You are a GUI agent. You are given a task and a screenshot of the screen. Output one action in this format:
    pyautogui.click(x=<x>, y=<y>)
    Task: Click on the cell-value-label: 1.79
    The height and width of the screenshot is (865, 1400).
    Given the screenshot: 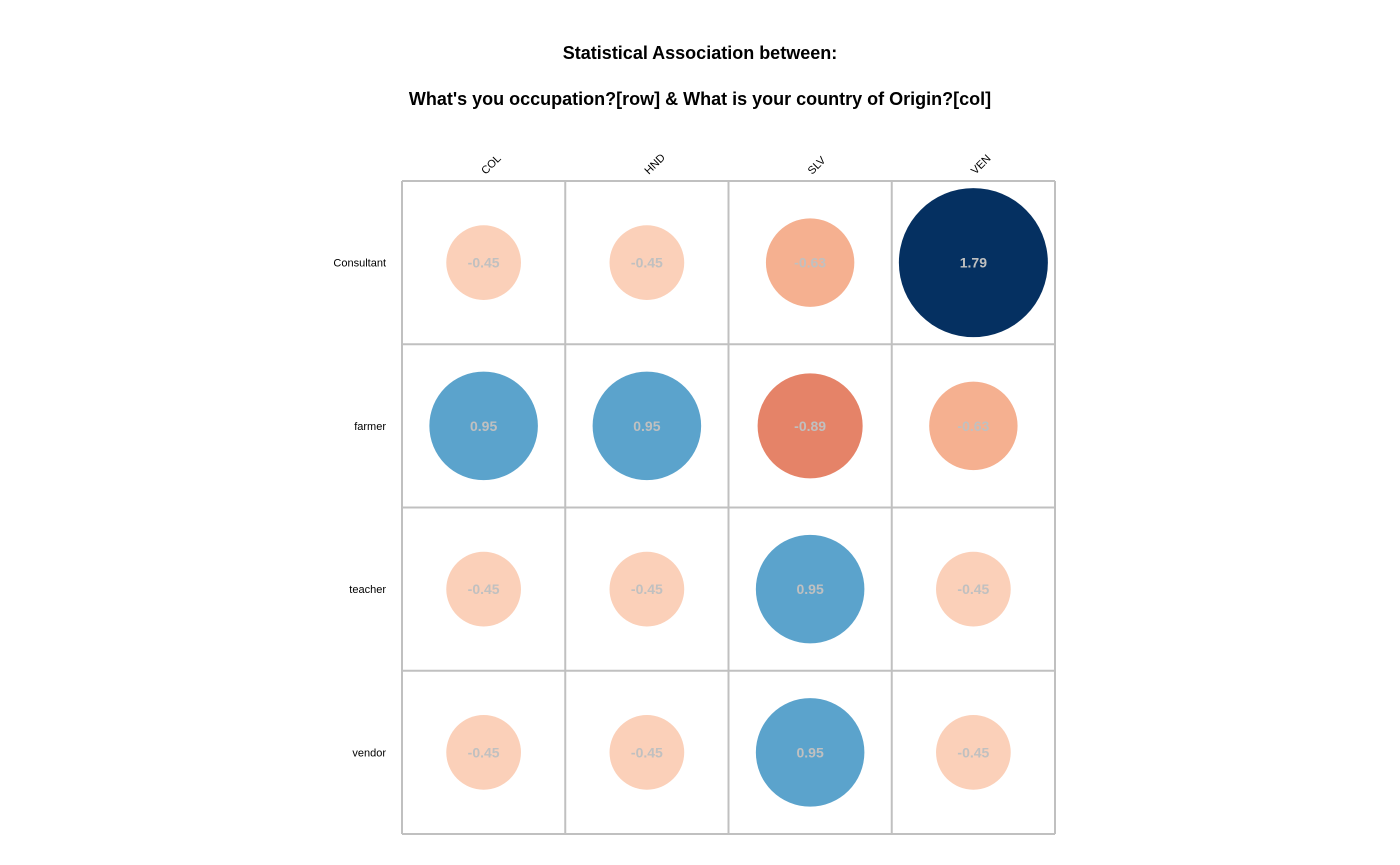 What is the action you would take?
    pyautogui.click(x=973, y=263)
    